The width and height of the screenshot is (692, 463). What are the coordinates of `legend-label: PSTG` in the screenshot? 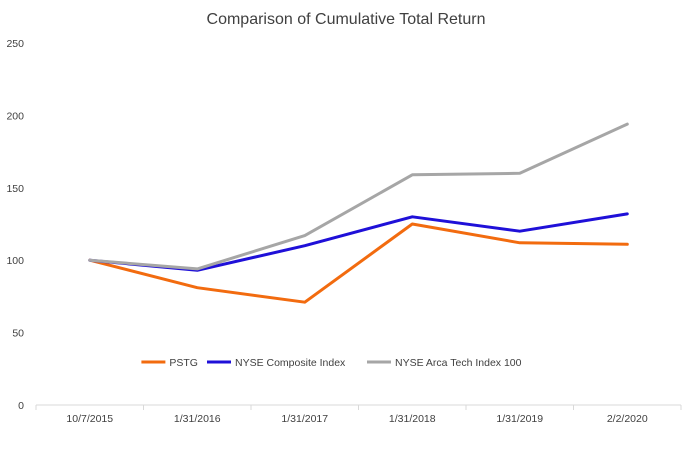 It's located at (183, 363).